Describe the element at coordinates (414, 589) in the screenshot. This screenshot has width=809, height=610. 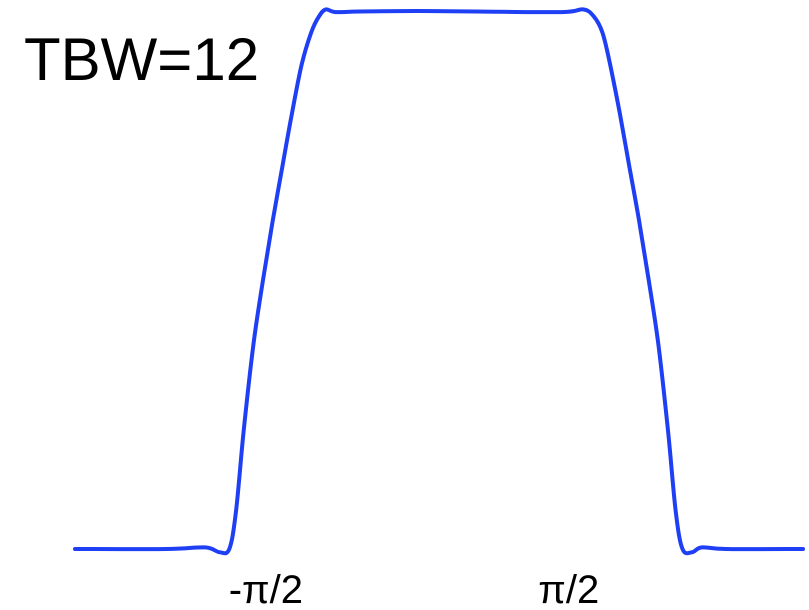
I see `x-tick-labels: -π/2 π/2` at that location.